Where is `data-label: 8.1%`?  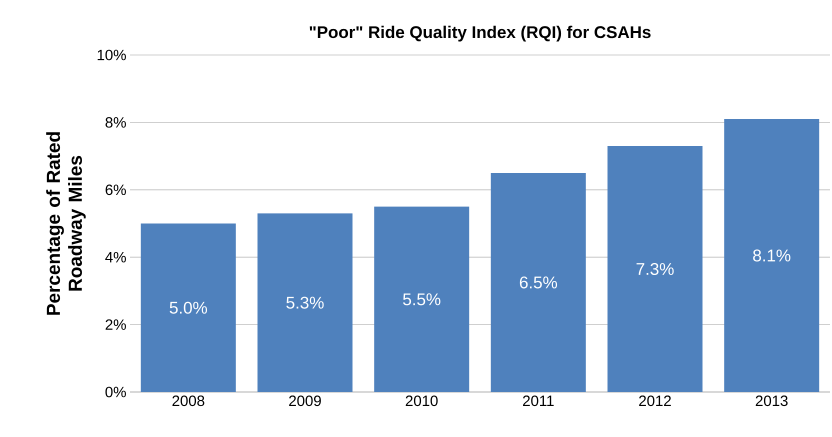 data-label: 8.1% is located at coordinates (771, 256).